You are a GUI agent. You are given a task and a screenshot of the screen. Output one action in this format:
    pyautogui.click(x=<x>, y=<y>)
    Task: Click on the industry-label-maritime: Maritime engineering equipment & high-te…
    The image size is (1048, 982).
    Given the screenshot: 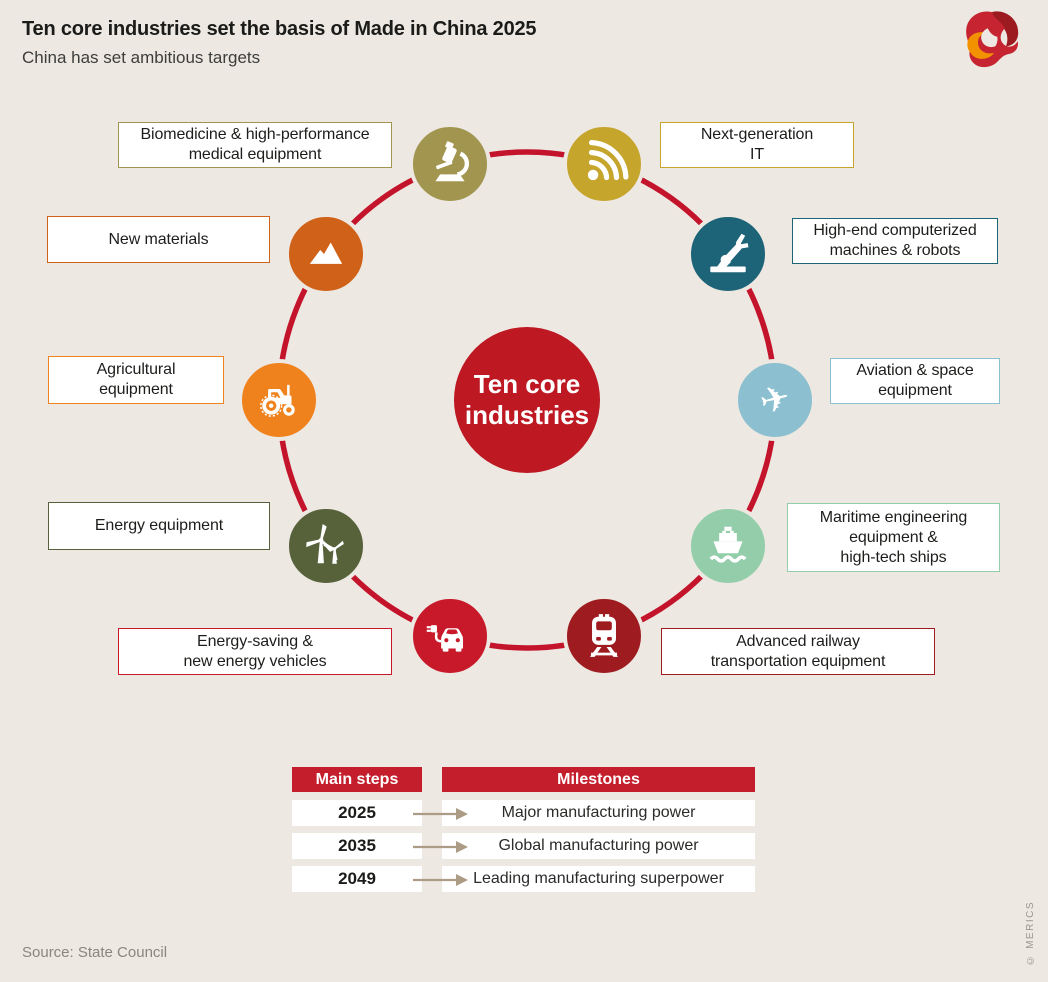 What is the action you would take?
    pyautogui.click(x=893, y=537)
    